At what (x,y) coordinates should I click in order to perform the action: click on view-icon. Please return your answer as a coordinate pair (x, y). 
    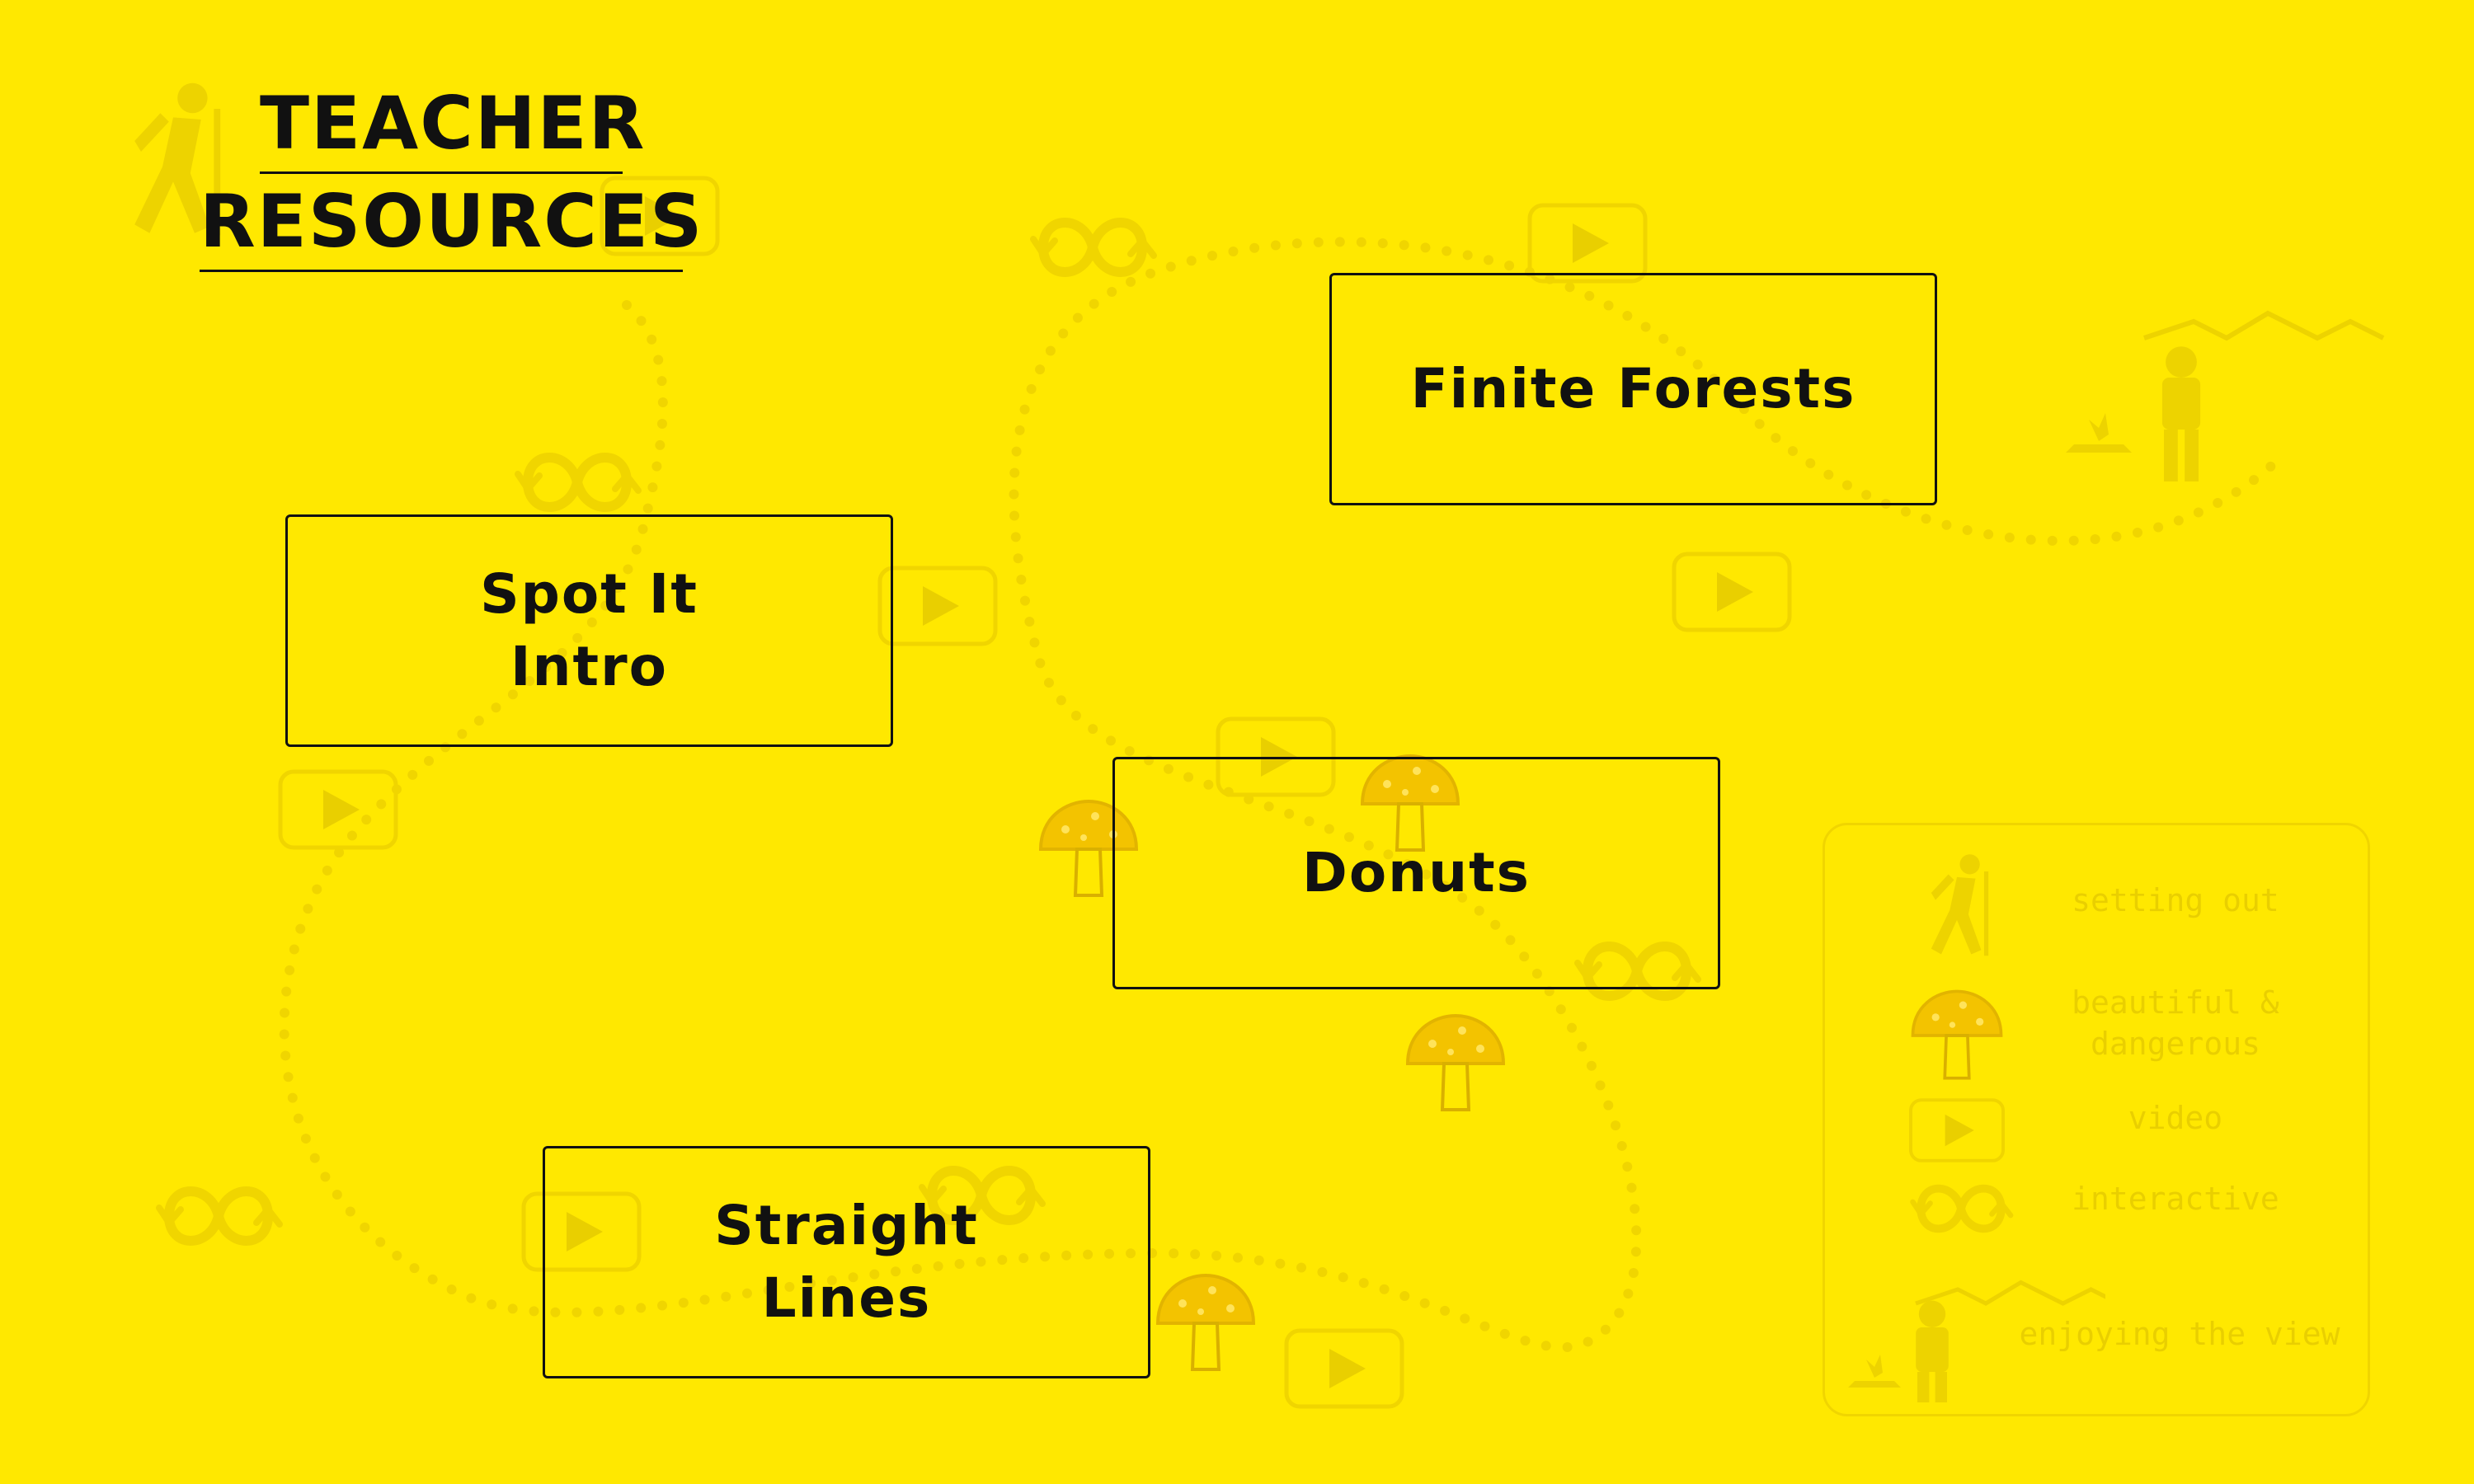
    Looking at the image, I should click on (1976, 1332).